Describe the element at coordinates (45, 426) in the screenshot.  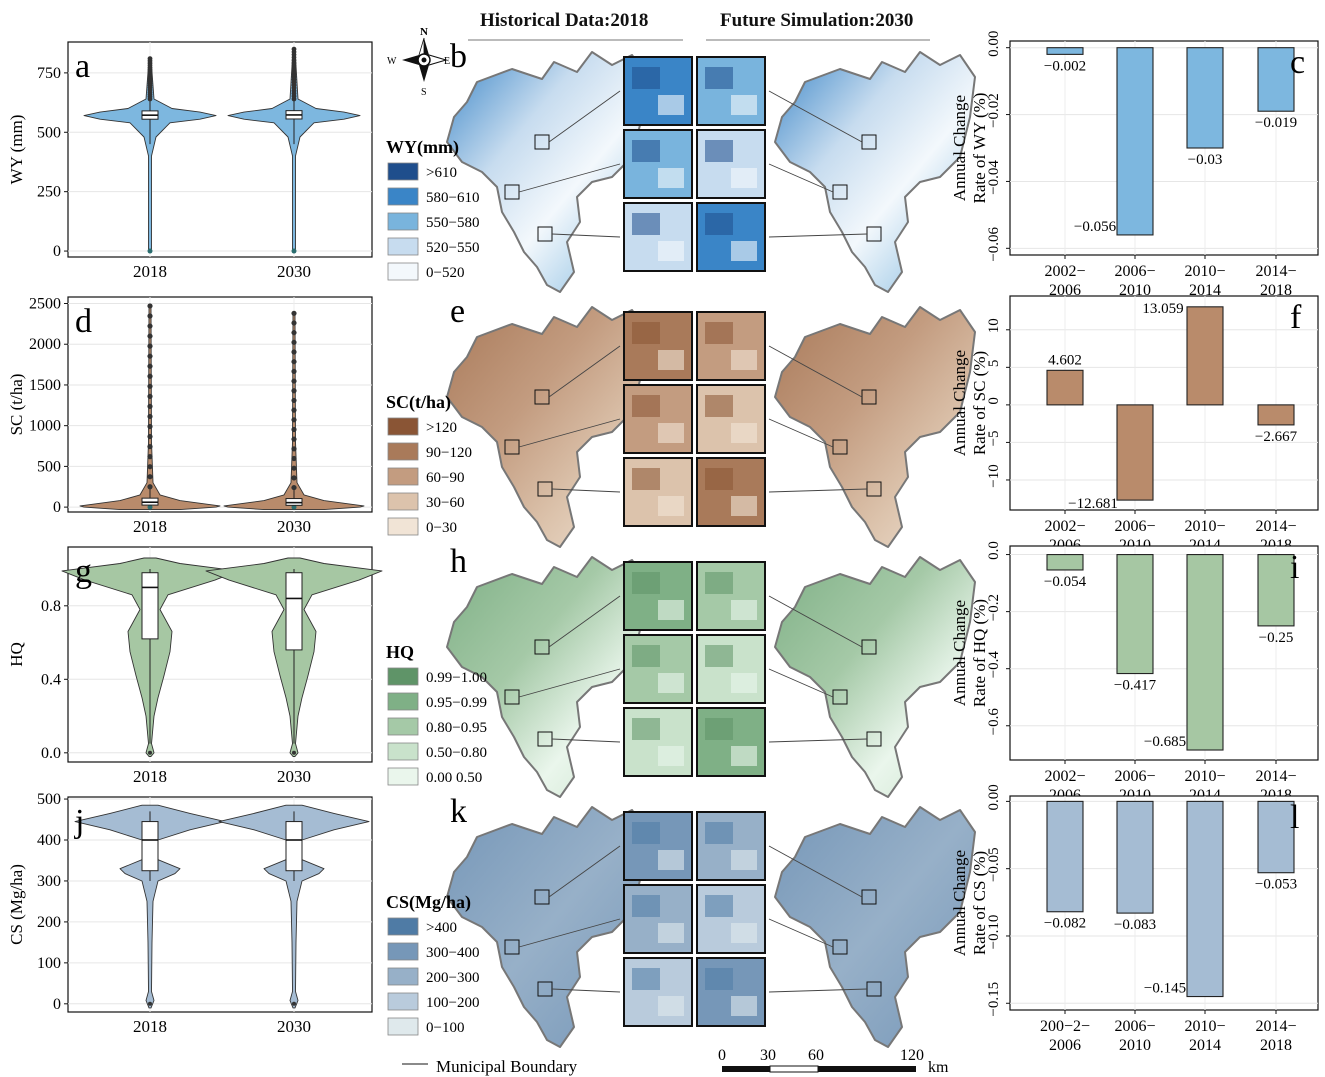
I see `y-tick-label: 1000` at that location.